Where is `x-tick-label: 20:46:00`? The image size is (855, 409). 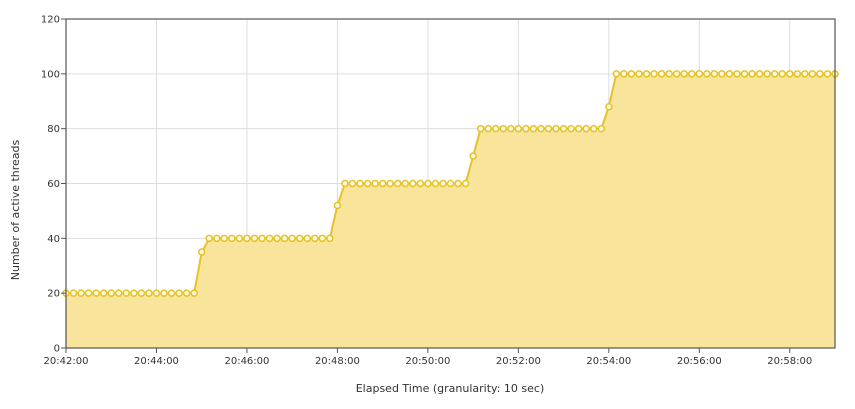
x-tick-label: 20:46:00 is located at coordinates (246, 361).